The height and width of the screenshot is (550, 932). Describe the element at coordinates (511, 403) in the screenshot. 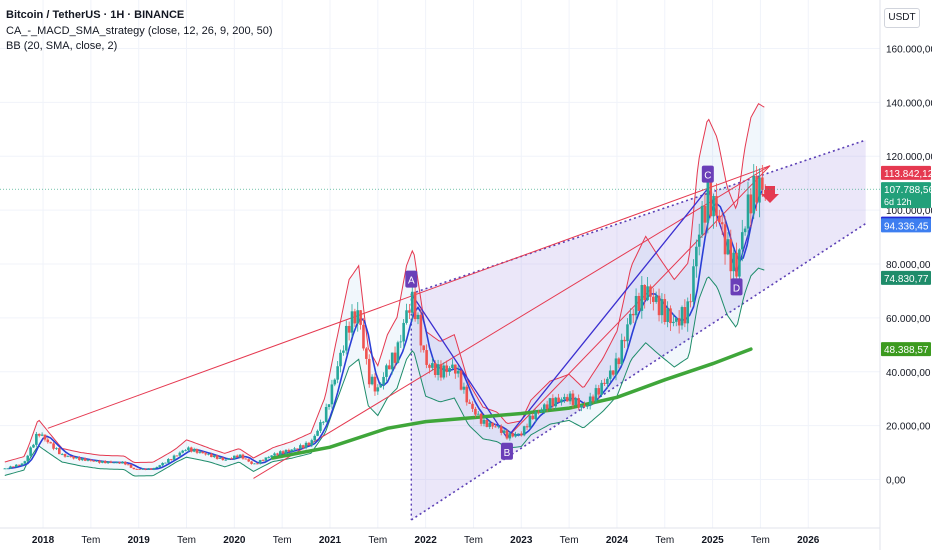

I see `sma200-line` at that location.